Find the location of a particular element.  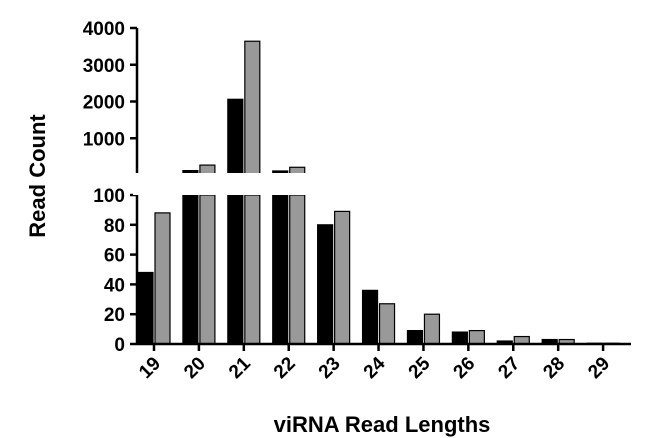

x-tick-label: 29 is located at coordinates (599, 368).